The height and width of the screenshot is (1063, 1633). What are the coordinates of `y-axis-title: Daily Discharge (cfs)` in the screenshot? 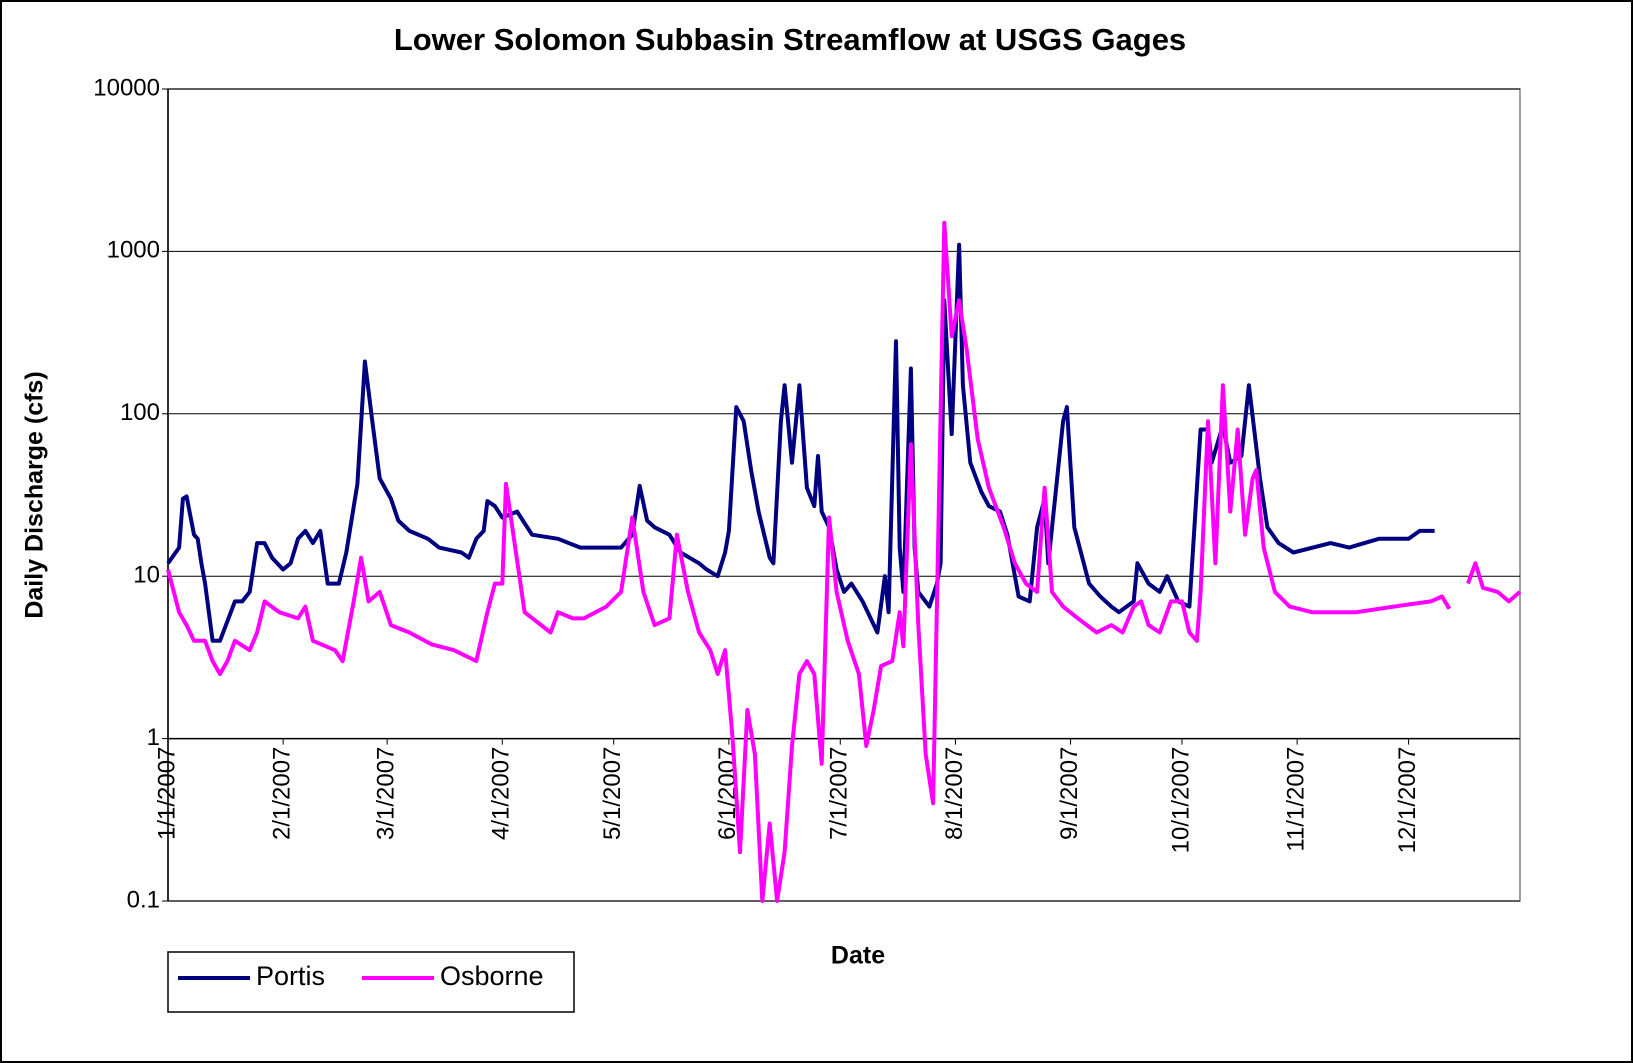 It's located at (35, 494).